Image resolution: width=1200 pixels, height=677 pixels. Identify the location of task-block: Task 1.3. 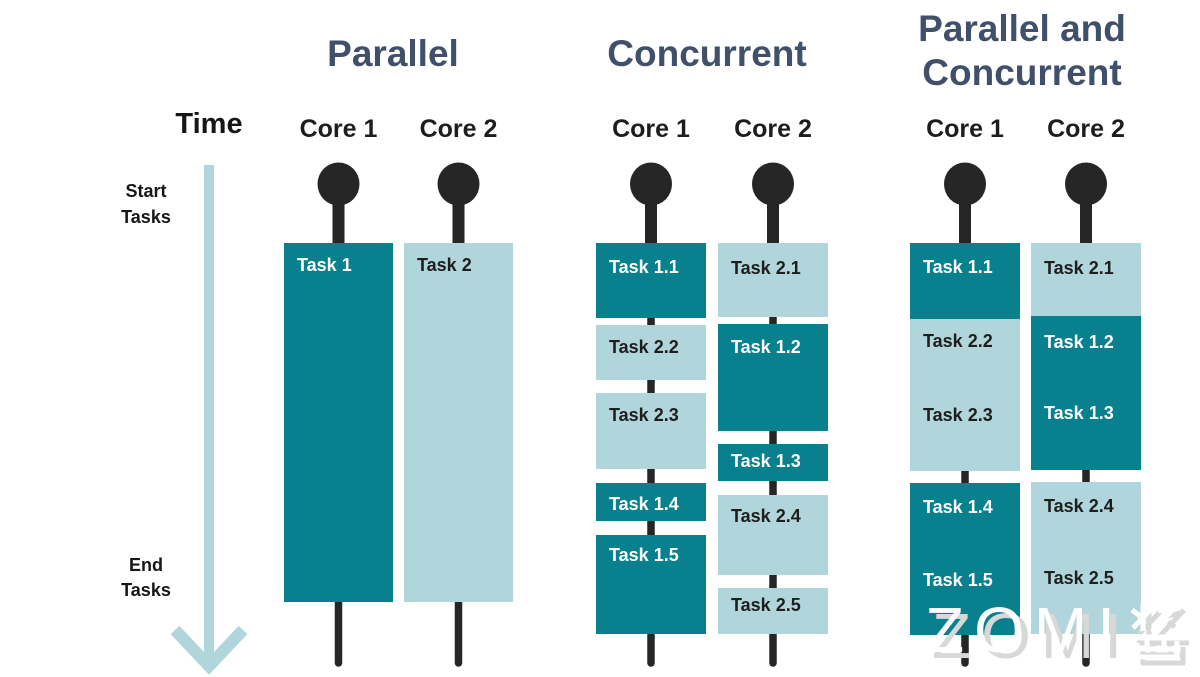
(773, 462).